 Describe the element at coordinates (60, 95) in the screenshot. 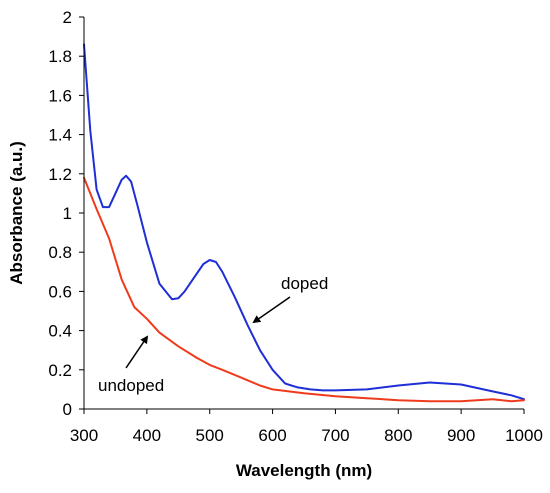

I see `y-tick-label: 1.6` at that location.